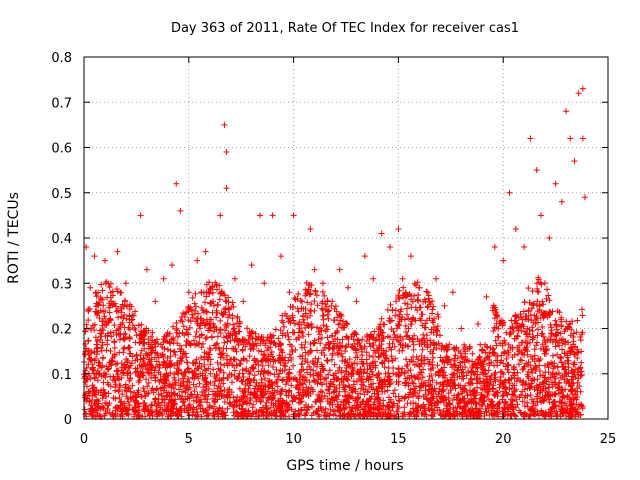 The width and height of the screenshot is (640, 480). Describe the element at coordinates (61, 284) in the screenshot. I see `y-tick-label: 0.3` at that location.